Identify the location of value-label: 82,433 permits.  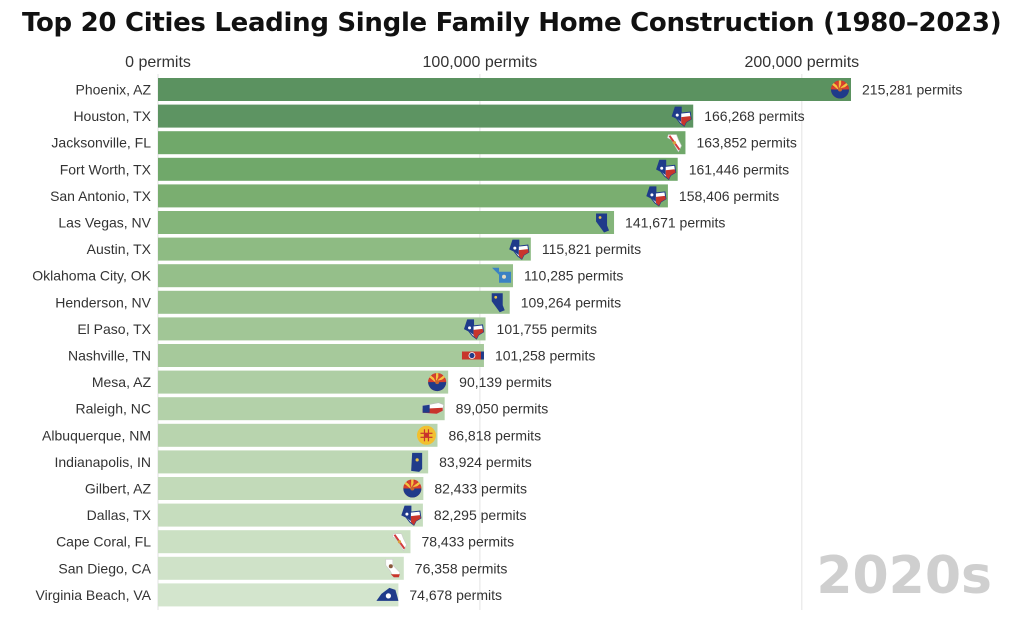
(480, 489).